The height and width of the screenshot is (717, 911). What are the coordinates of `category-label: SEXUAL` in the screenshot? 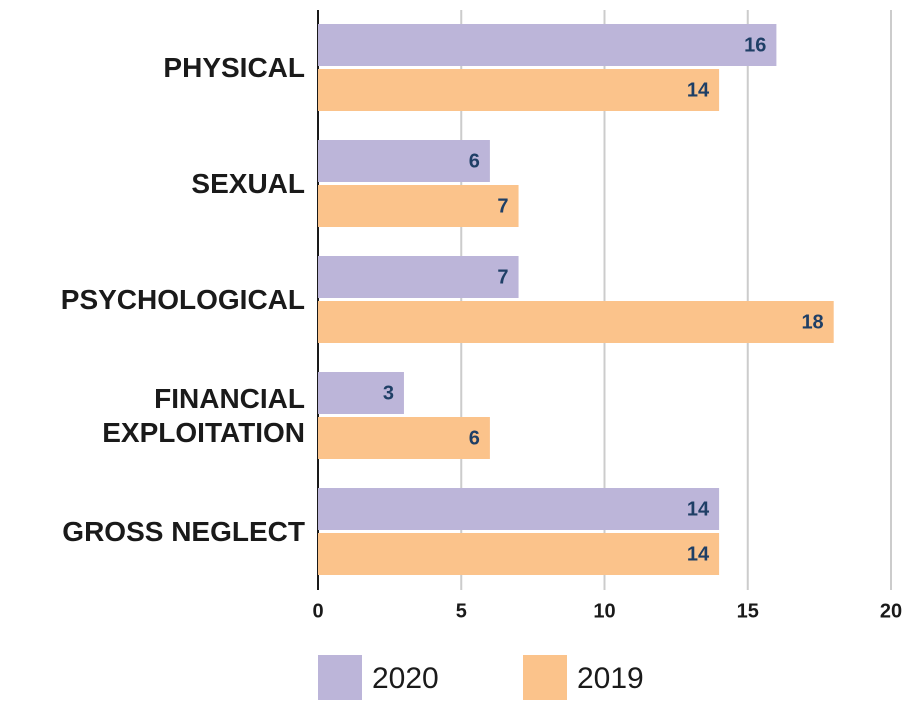 It's located at (248, 183).